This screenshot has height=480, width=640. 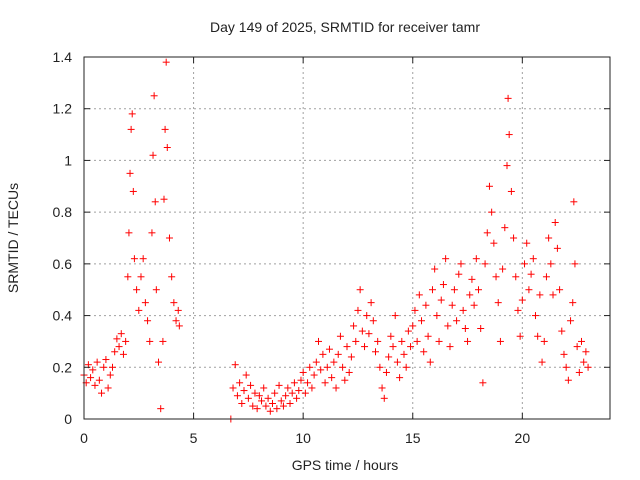 I want to click on y-tick-label: 1.4, so click(x=63, y=57).